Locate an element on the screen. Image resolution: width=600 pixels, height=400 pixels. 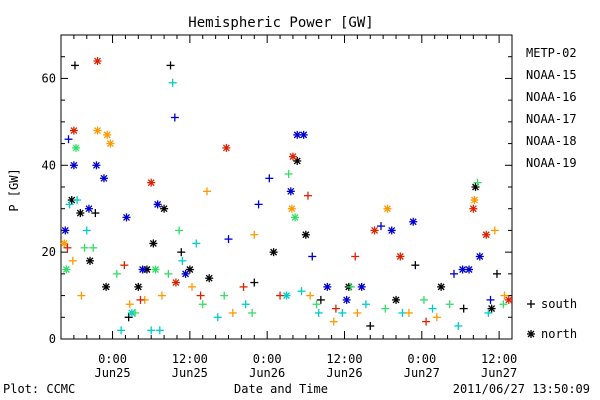
marker-legend-north-symbol is located at coordinates (531, 334).